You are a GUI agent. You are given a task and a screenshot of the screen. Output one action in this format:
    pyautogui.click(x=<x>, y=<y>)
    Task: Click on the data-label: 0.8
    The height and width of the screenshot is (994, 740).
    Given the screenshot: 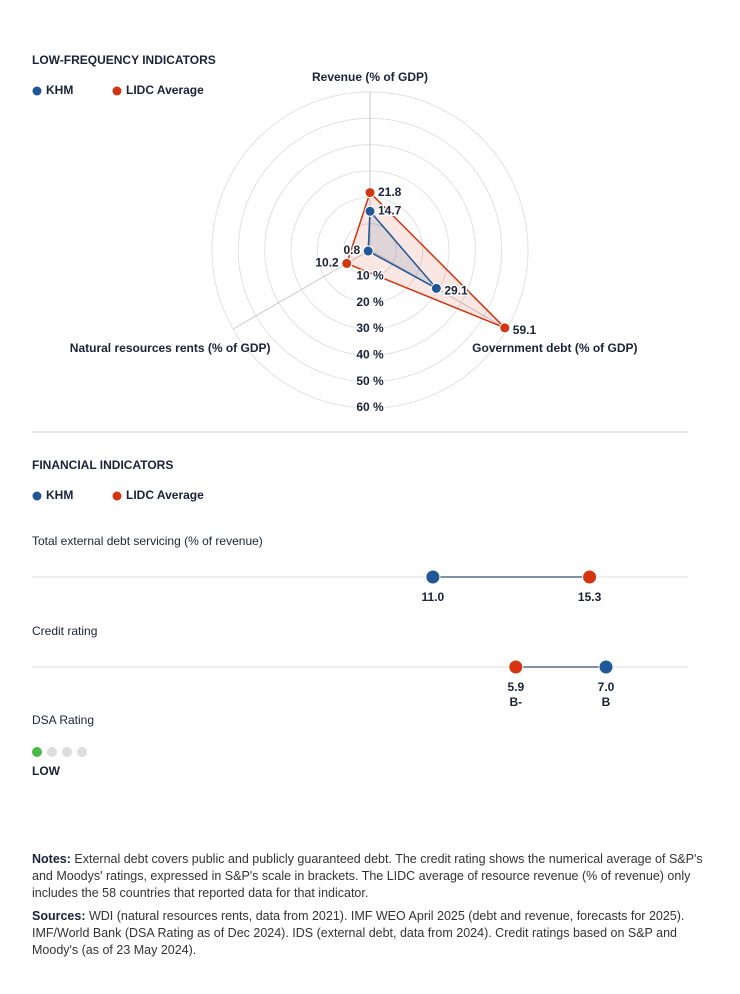 What is the action you would take?
    pyautogui.click(x=351, y=250)
    